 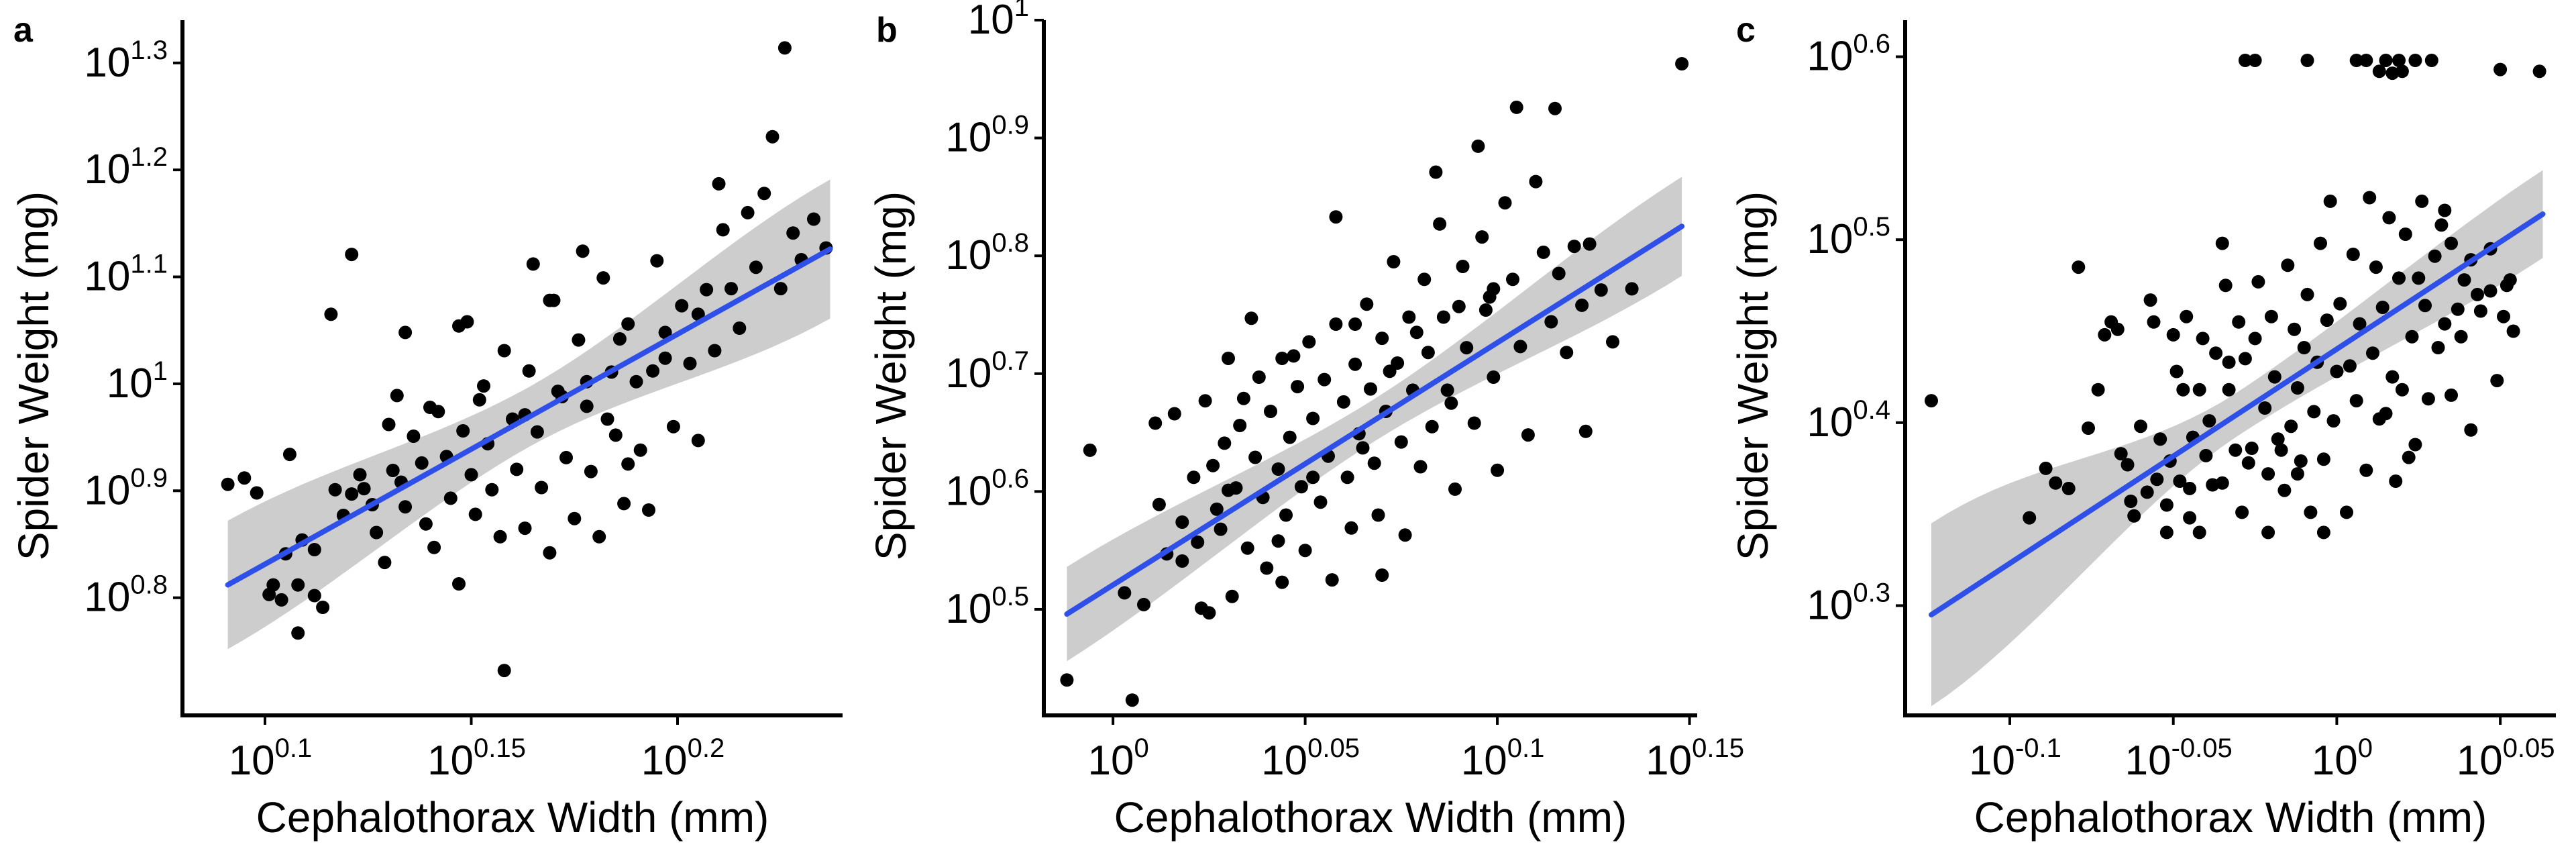 What do you see at coordinates (23, 31) in the screenshot?
I see `panel-letter: a` at bounding box center [23, 31].